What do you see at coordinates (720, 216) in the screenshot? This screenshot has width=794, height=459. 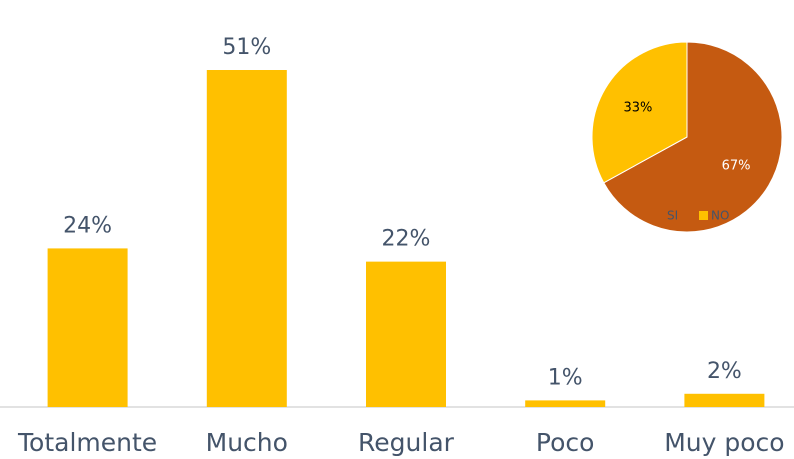 I see `legend-label: NO` at bounding box center [720, 216].